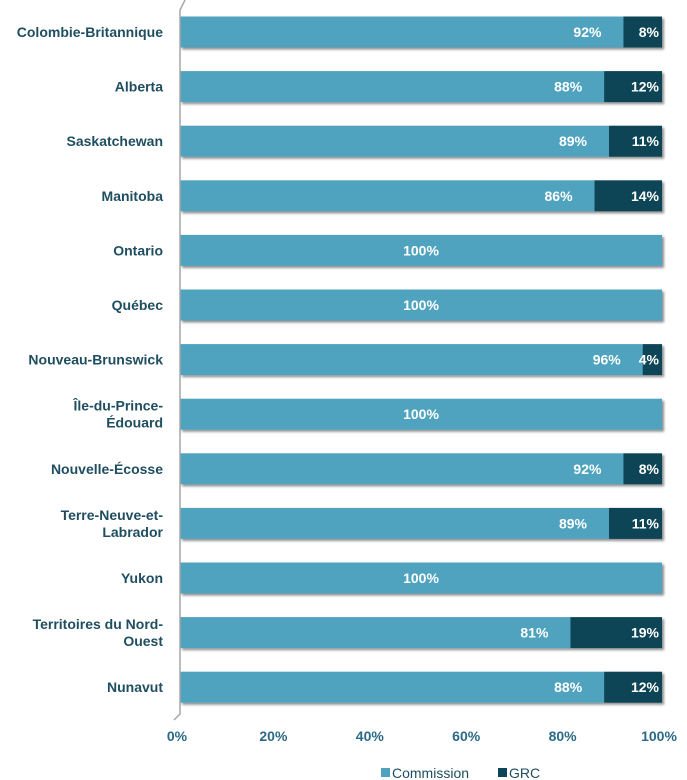  I want to click on category-label: Saskatchewan, so click(115, 141).